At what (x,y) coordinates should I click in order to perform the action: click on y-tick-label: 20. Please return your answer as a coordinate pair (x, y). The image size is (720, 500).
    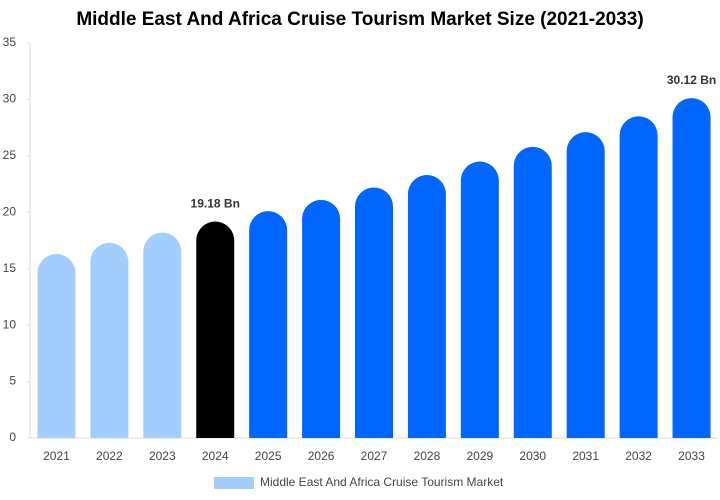
    Looking at the image, I should click on (10, 211).